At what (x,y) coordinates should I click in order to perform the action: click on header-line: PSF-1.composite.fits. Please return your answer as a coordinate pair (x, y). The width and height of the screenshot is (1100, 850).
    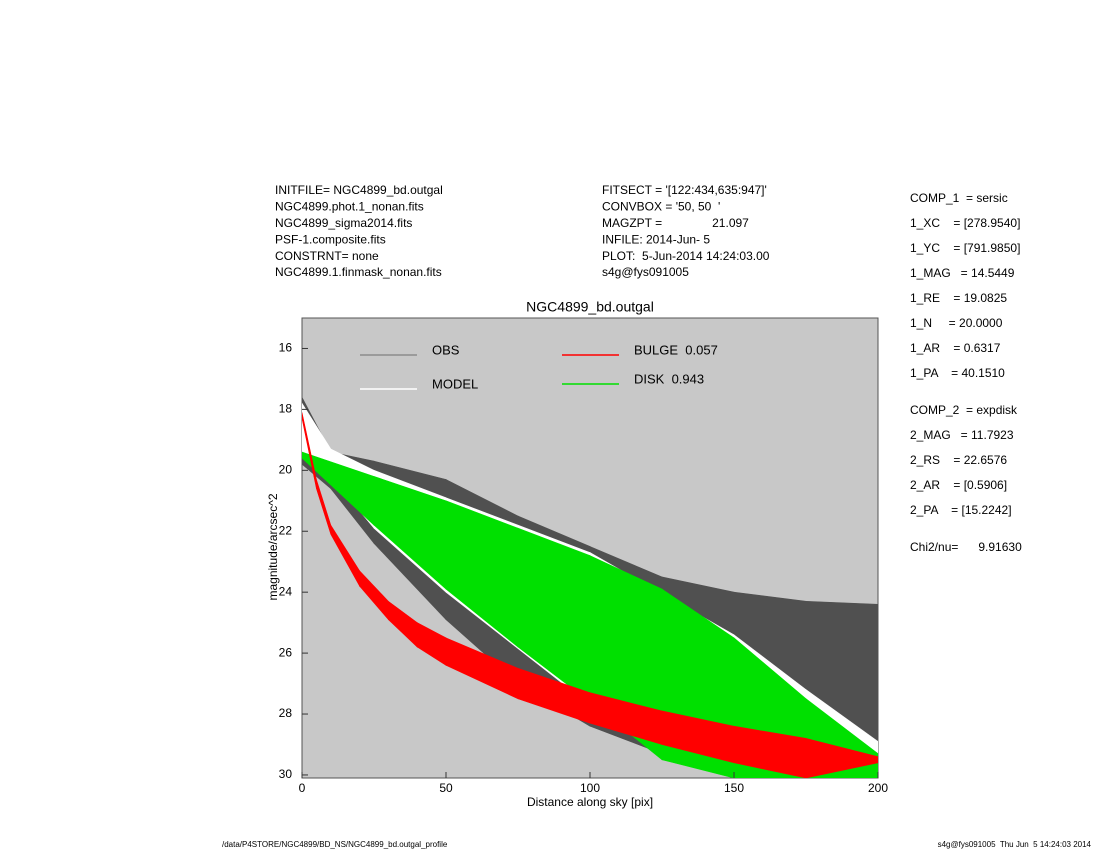
    Looking at the image, I should click on (330, 239).